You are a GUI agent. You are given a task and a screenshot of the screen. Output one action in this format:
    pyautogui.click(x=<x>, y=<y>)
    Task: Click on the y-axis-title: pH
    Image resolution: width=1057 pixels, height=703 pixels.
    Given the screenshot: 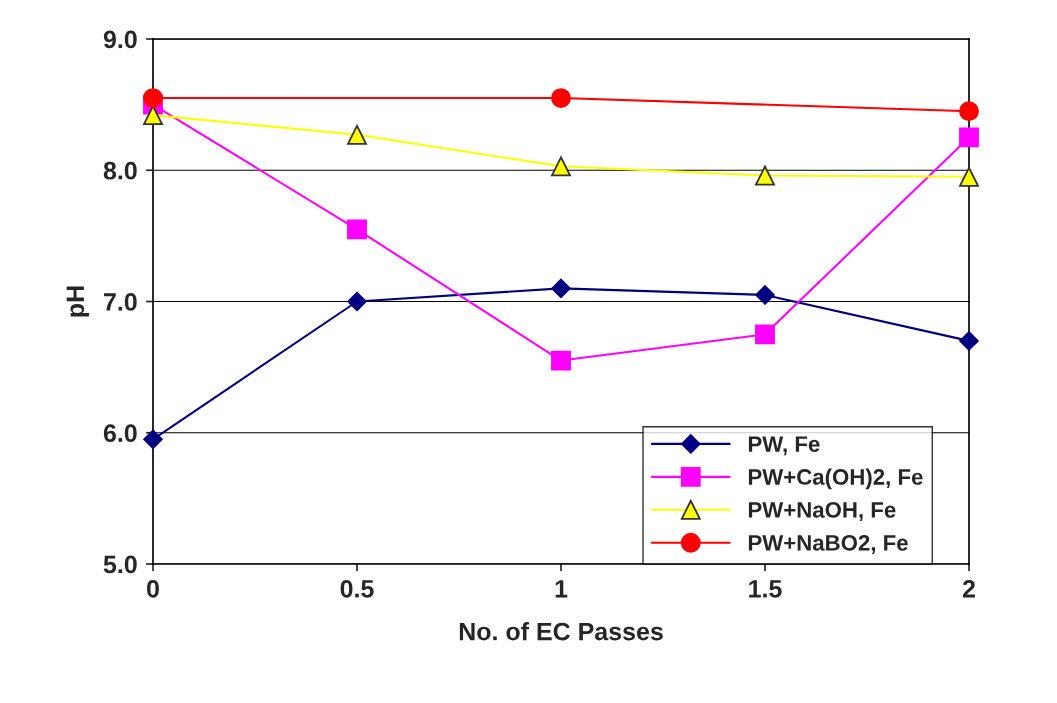 What is the action you would take?
    pyautogui.click(x=78, y=301)
    